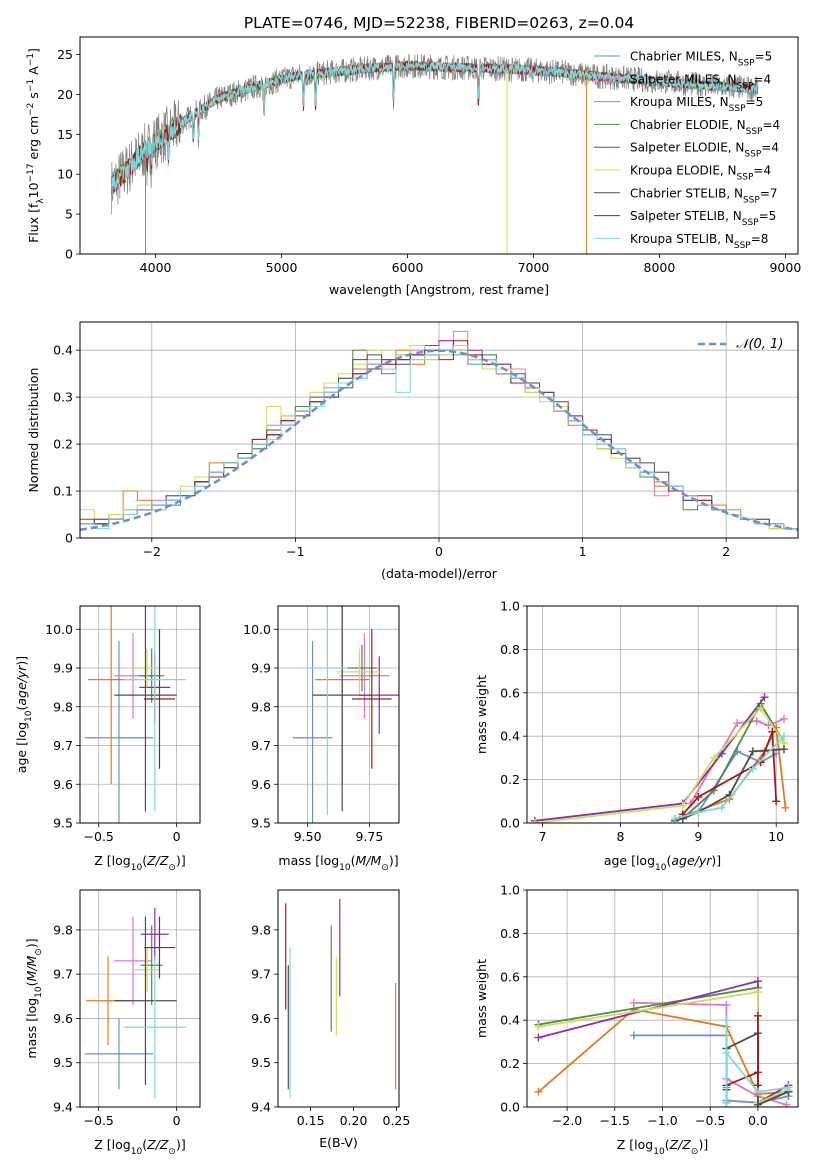 This screenshot has width=819, height=1170. I want to click on y-tick-label: 0.0, so click(510, 1107).